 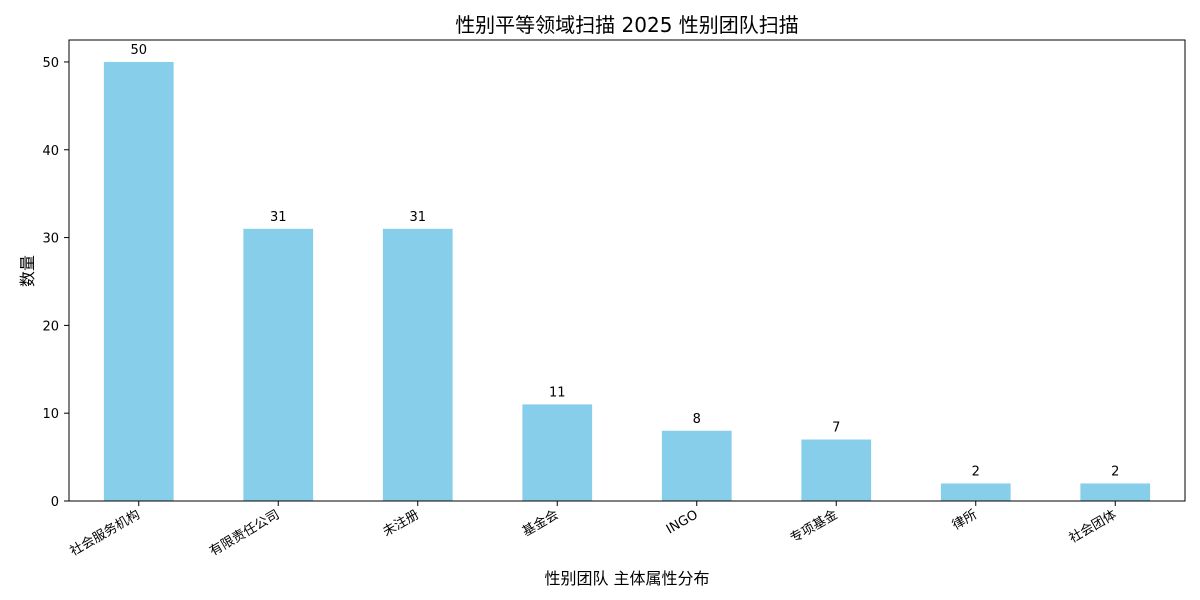 What do you see at coordinates (50, 326) in the screenshot?
I see `y-tick-label: 20` at bounding box center [50, 326].